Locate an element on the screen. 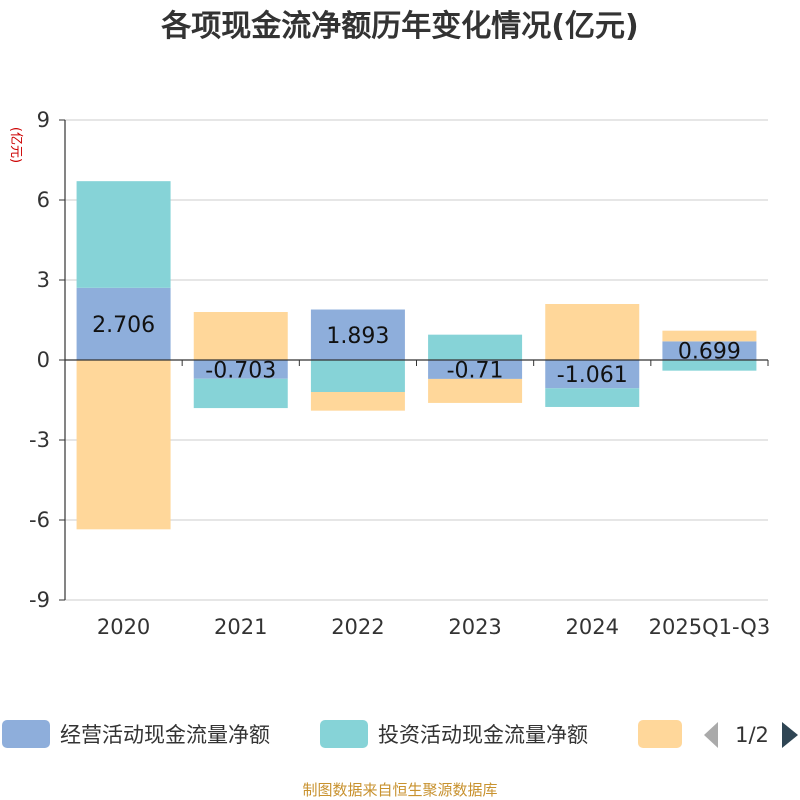  bar-operating-2023 is located at coordinates (475, 369).